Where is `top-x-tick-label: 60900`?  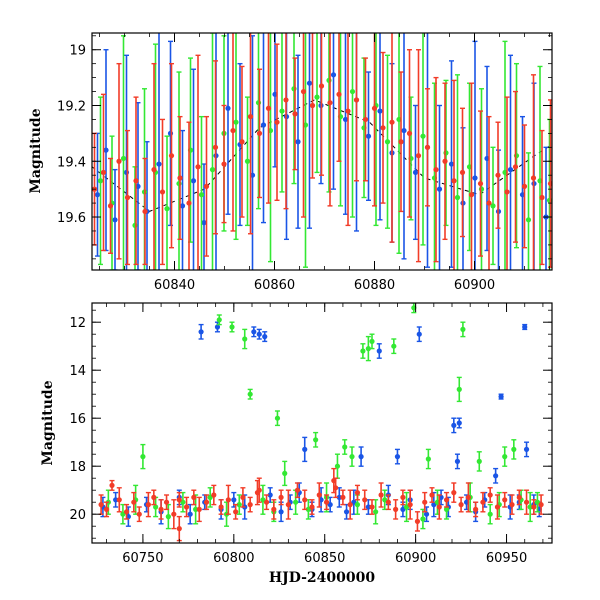 top-x-tick-label: 60900 is located at coordinates (474, 285).